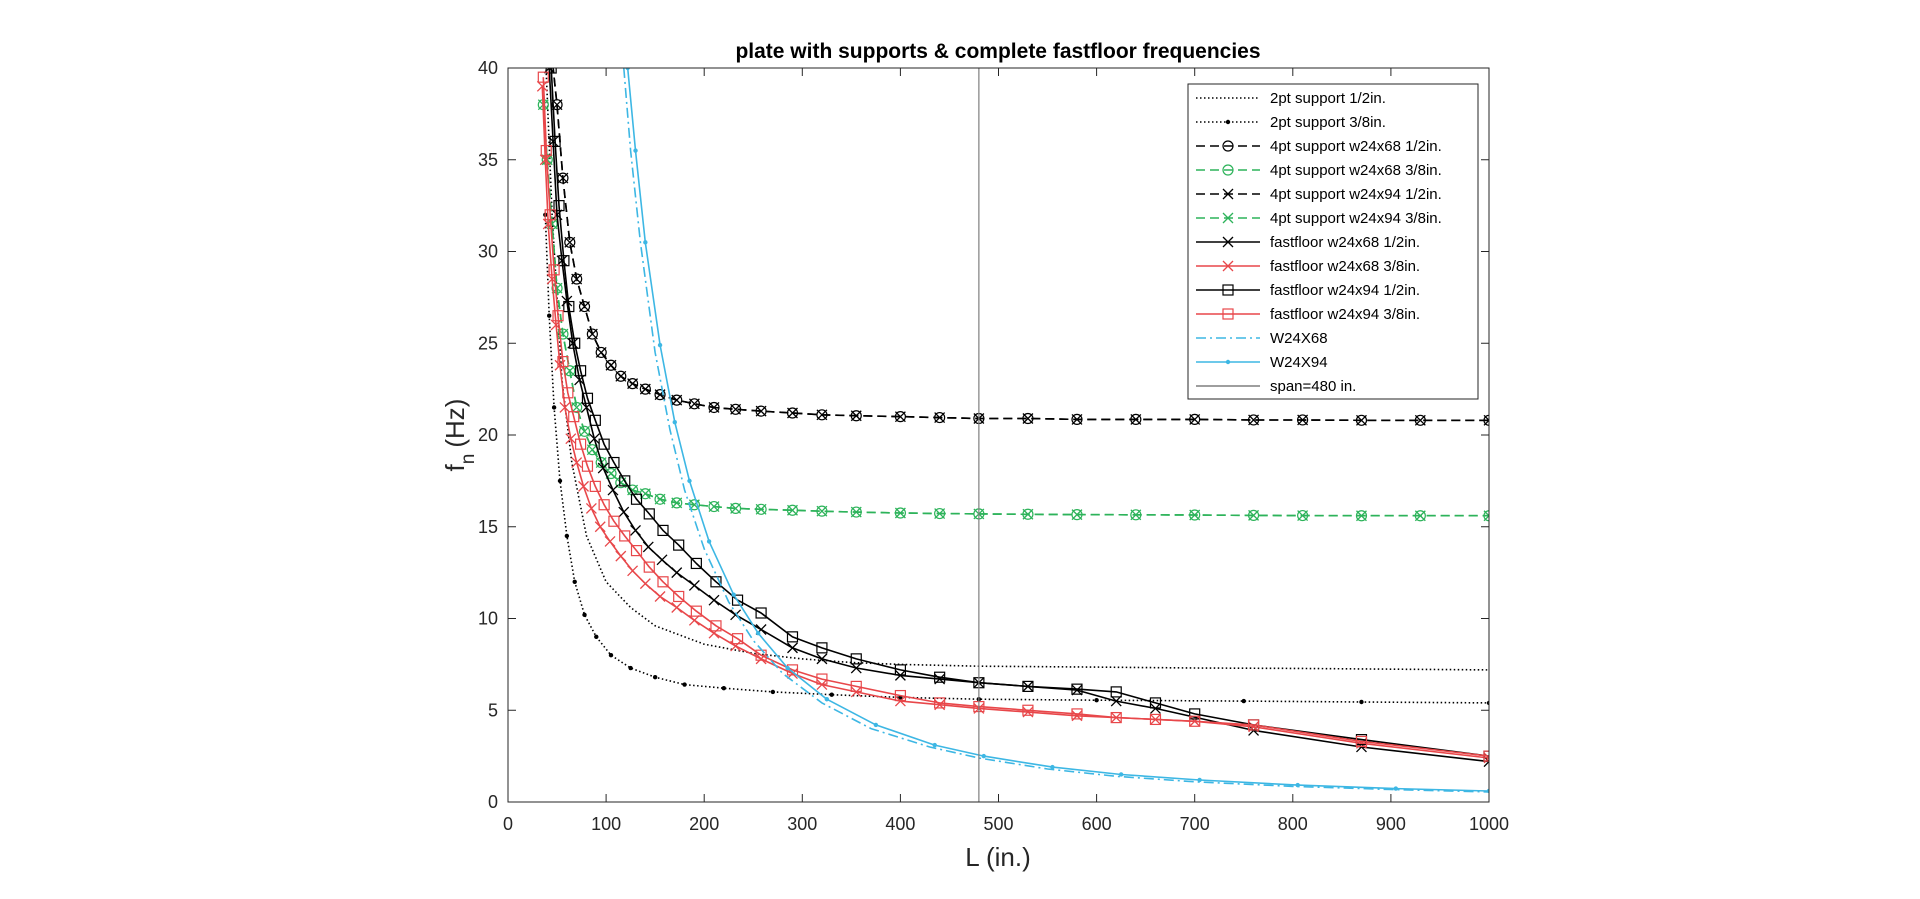  I want to click on legend-entry-w24x94: W24X94, so click(1262, 362).